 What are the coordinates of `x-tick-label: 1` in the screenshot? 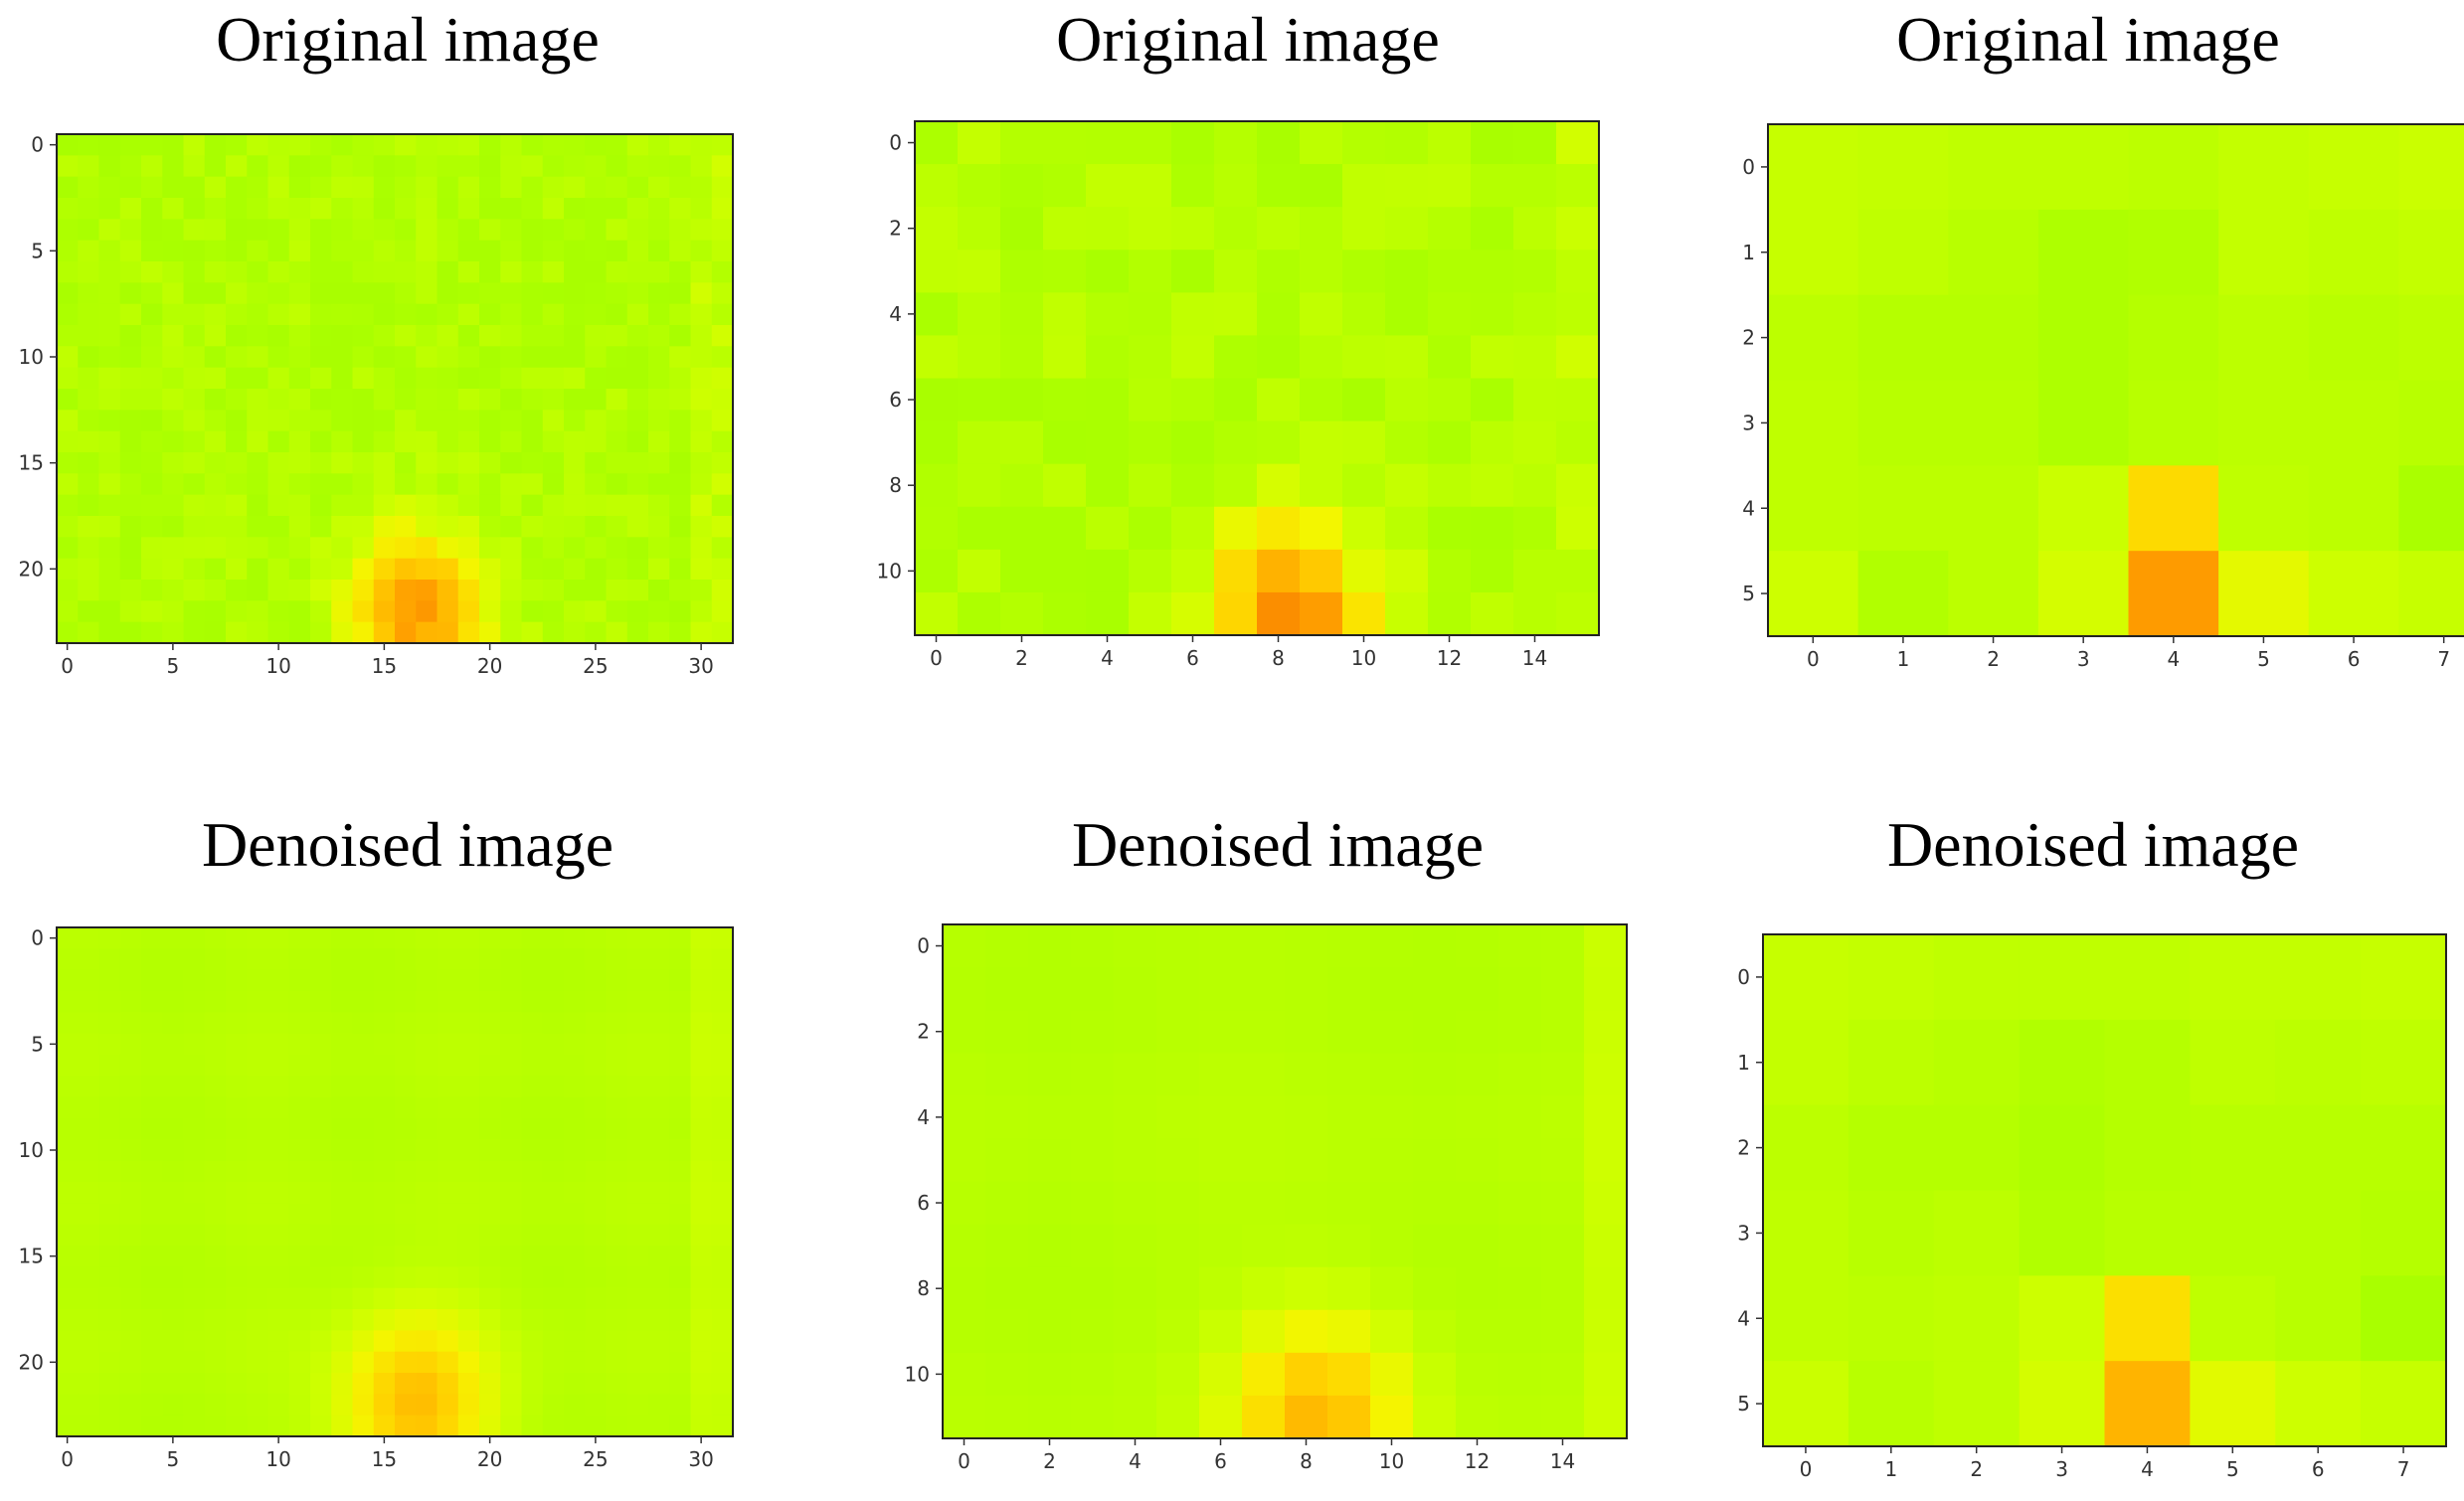 It's located at (1903, 659).